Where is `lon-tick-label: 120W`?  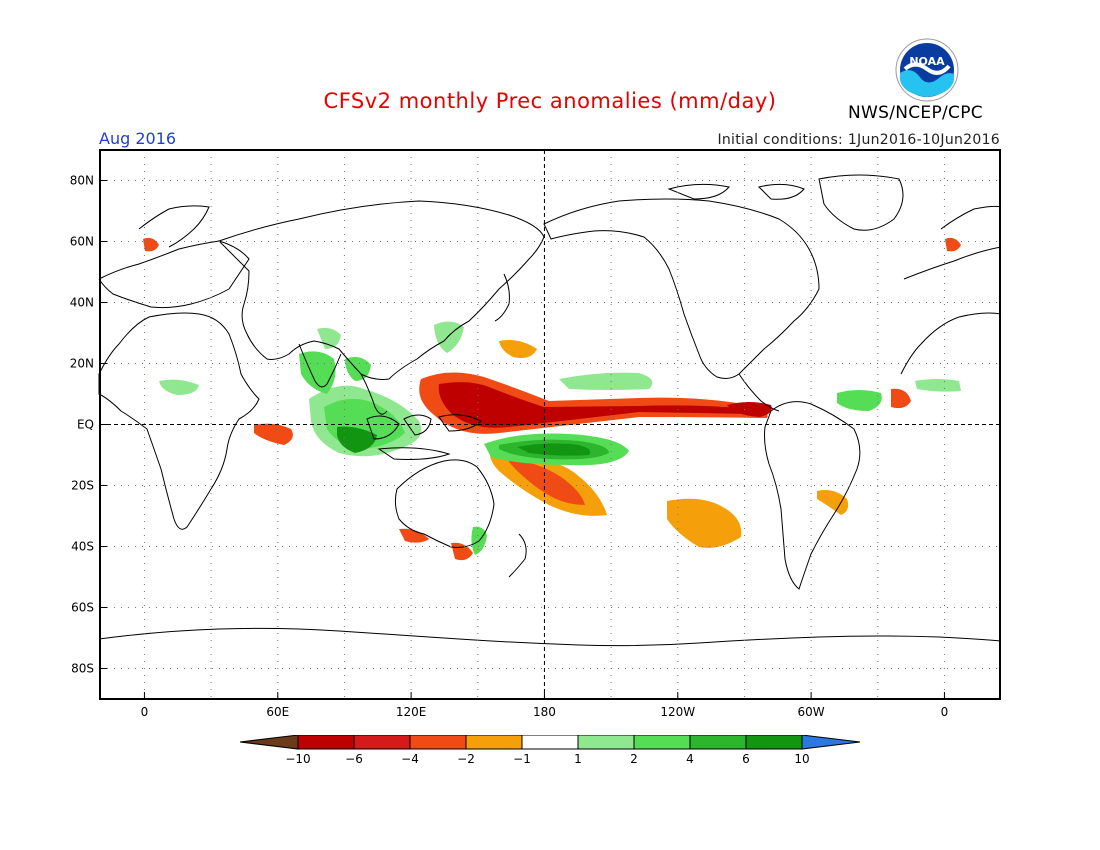
lon-tick-label: 120W is located at coordinates (677, 712).